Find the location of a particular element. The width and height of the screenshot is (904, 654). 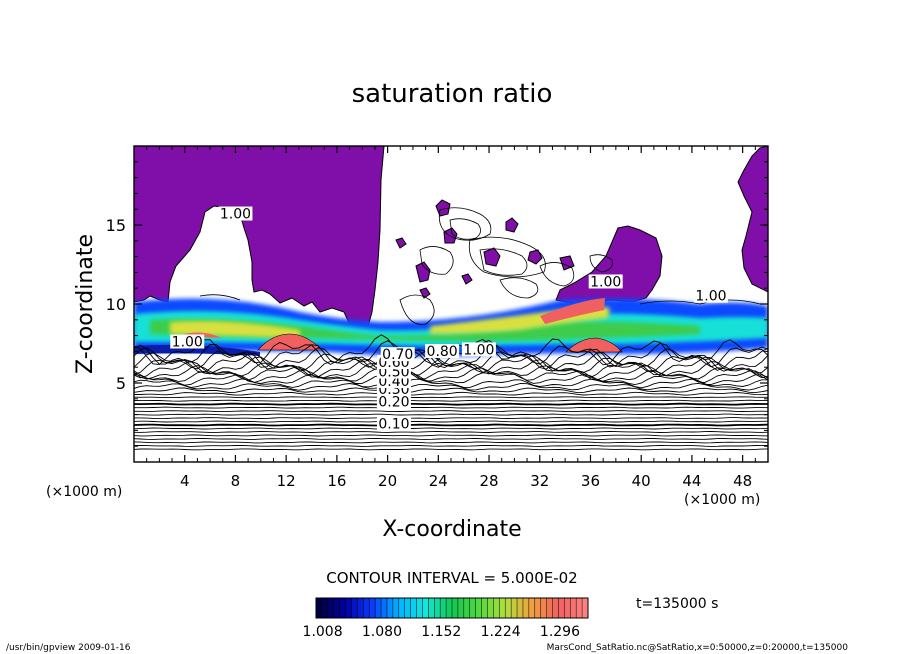

colorbar-tick-label: 1.152 is located at coordinates (441, 632).